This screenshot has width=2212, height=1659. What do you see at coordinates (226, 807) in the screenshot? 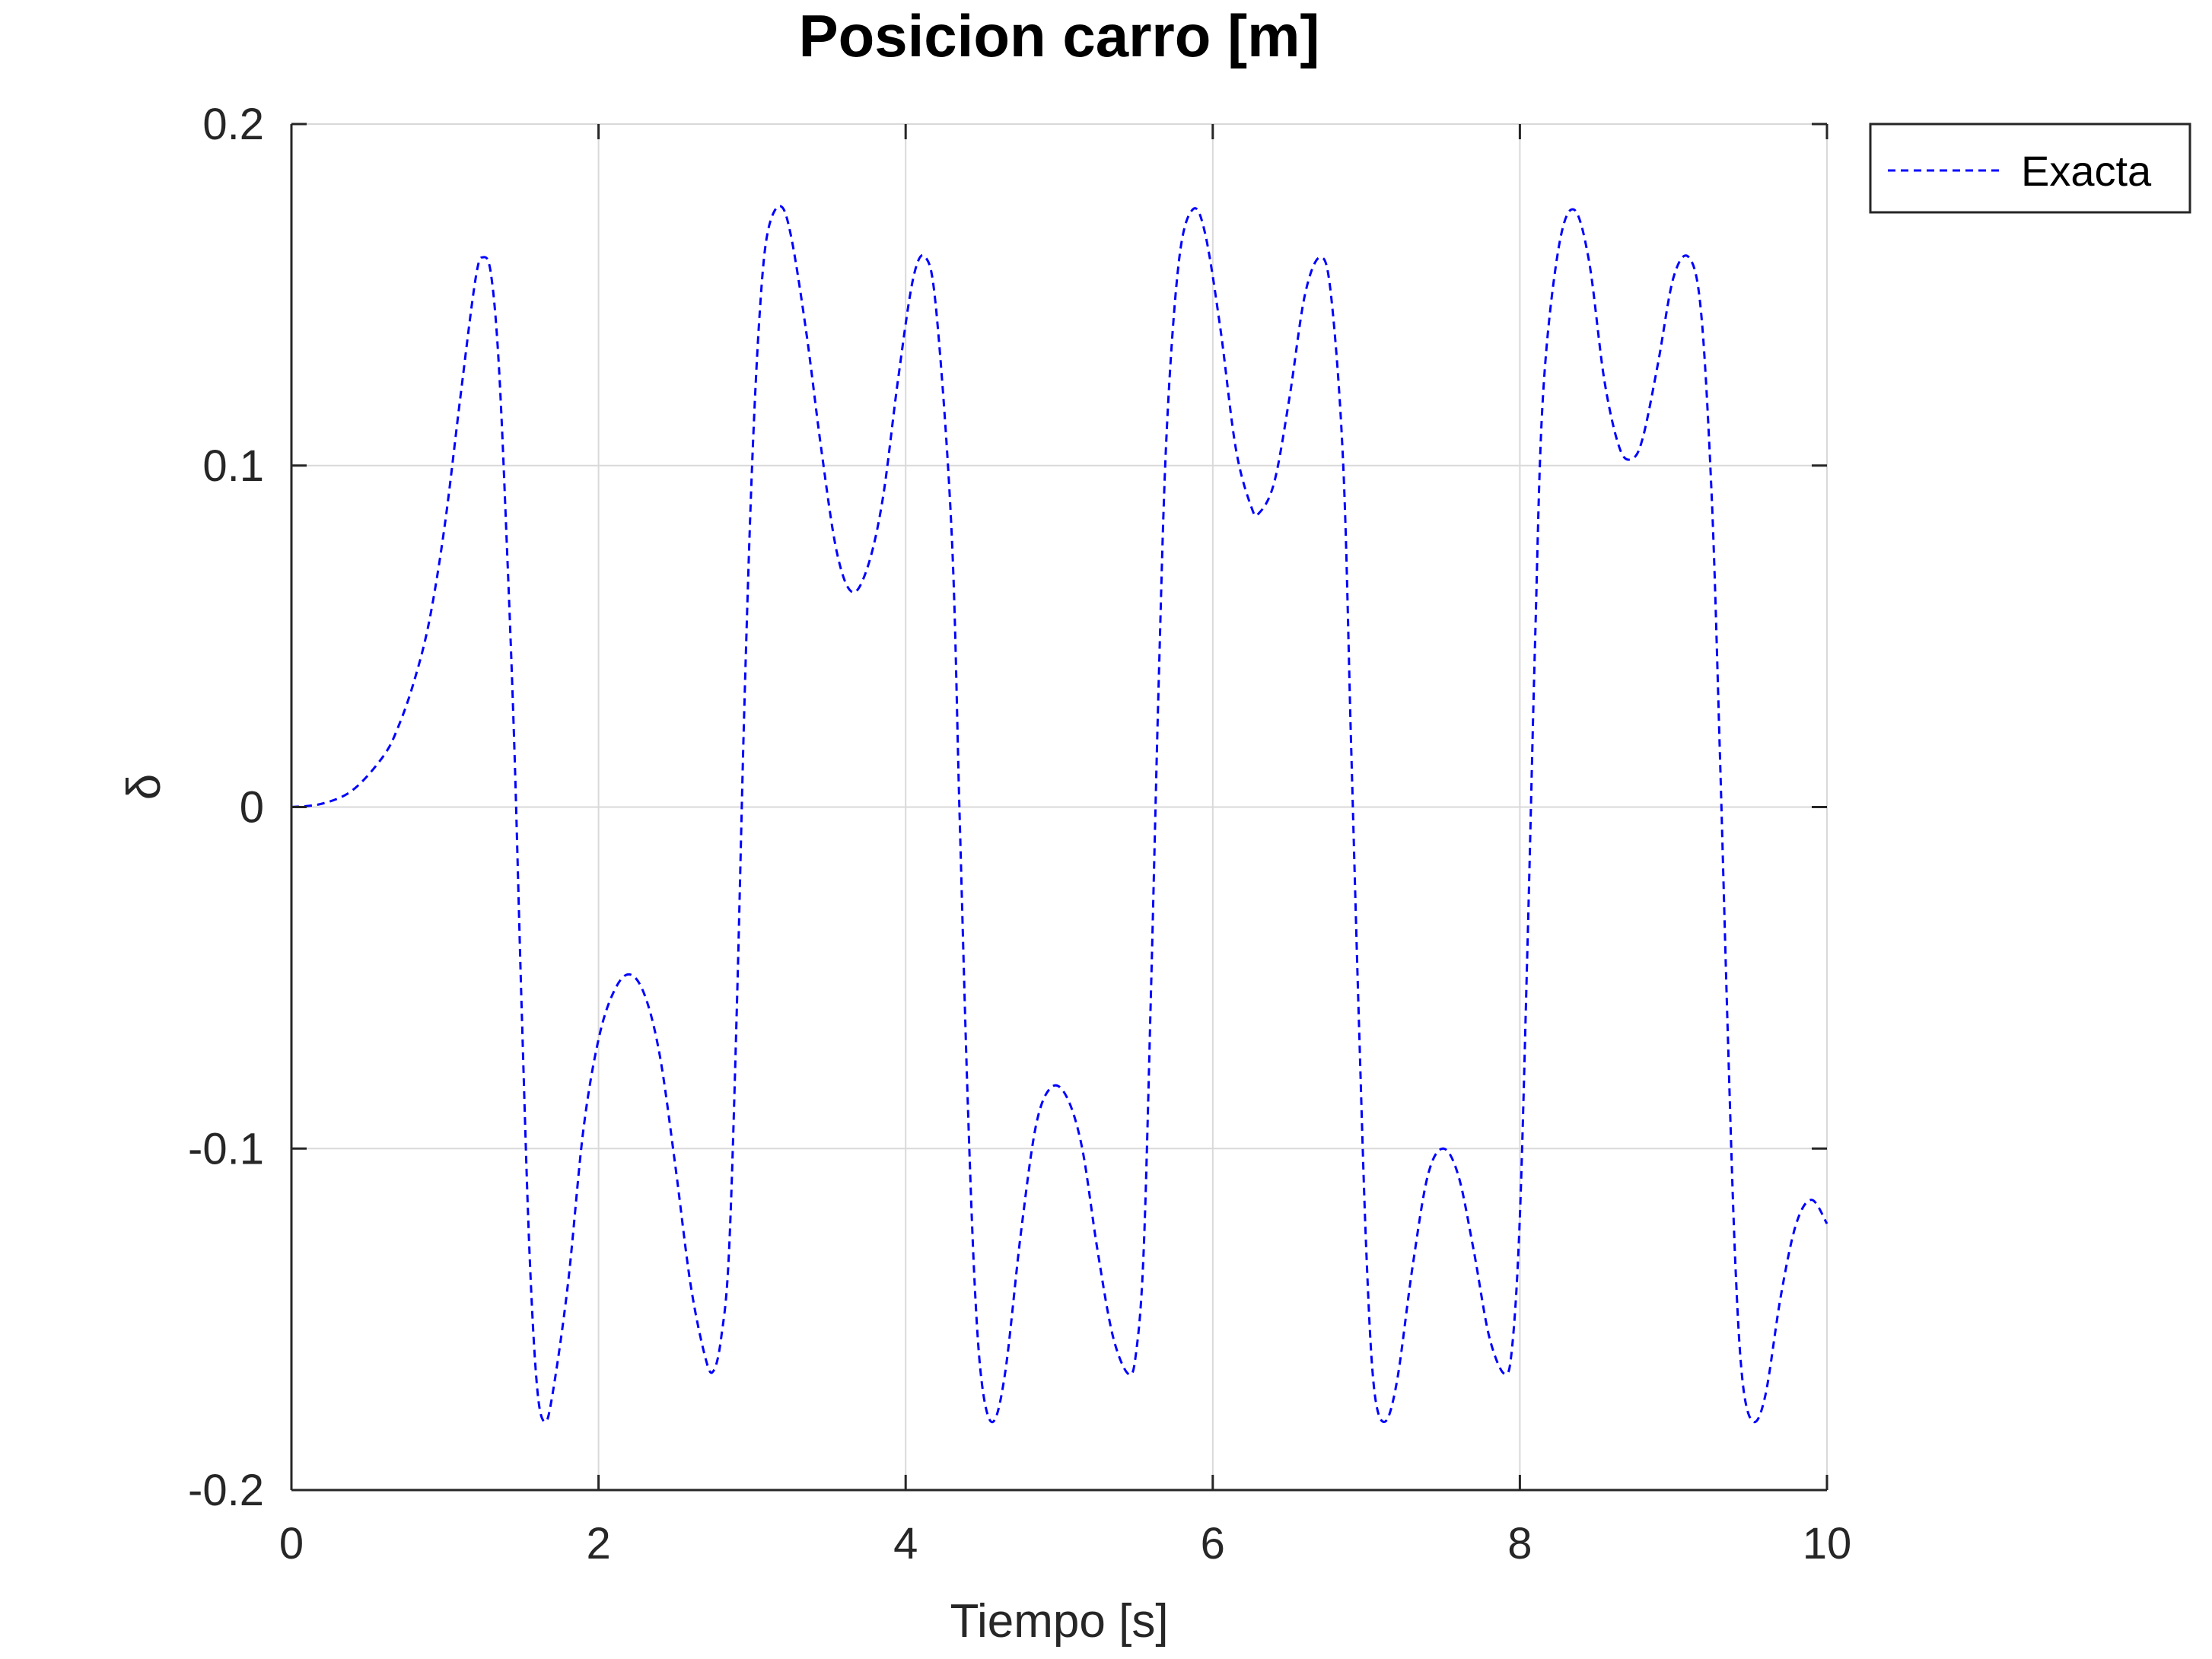
I see `y-tick-labels: -0.2 -0.1 0 0.1 0.2` at bounding box center [226, 807].